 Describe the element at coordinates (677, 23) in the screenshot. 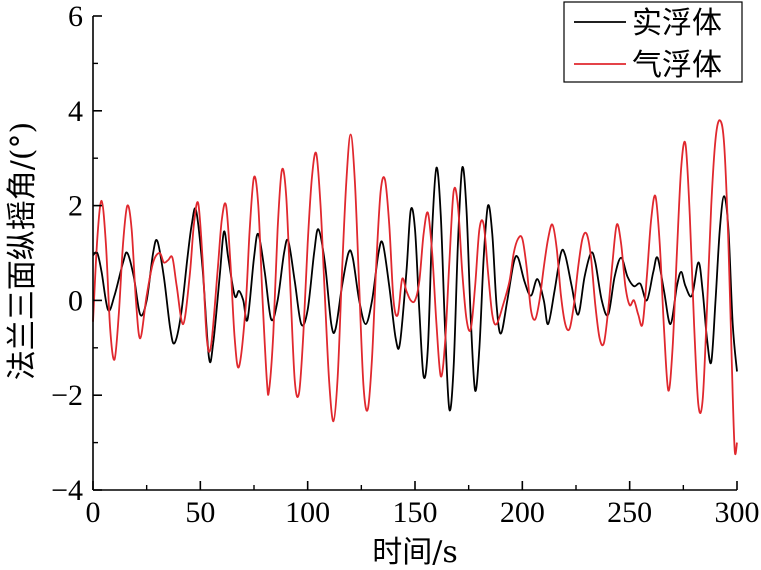

I see `legend-label-series-1: 实浮体` at that location.